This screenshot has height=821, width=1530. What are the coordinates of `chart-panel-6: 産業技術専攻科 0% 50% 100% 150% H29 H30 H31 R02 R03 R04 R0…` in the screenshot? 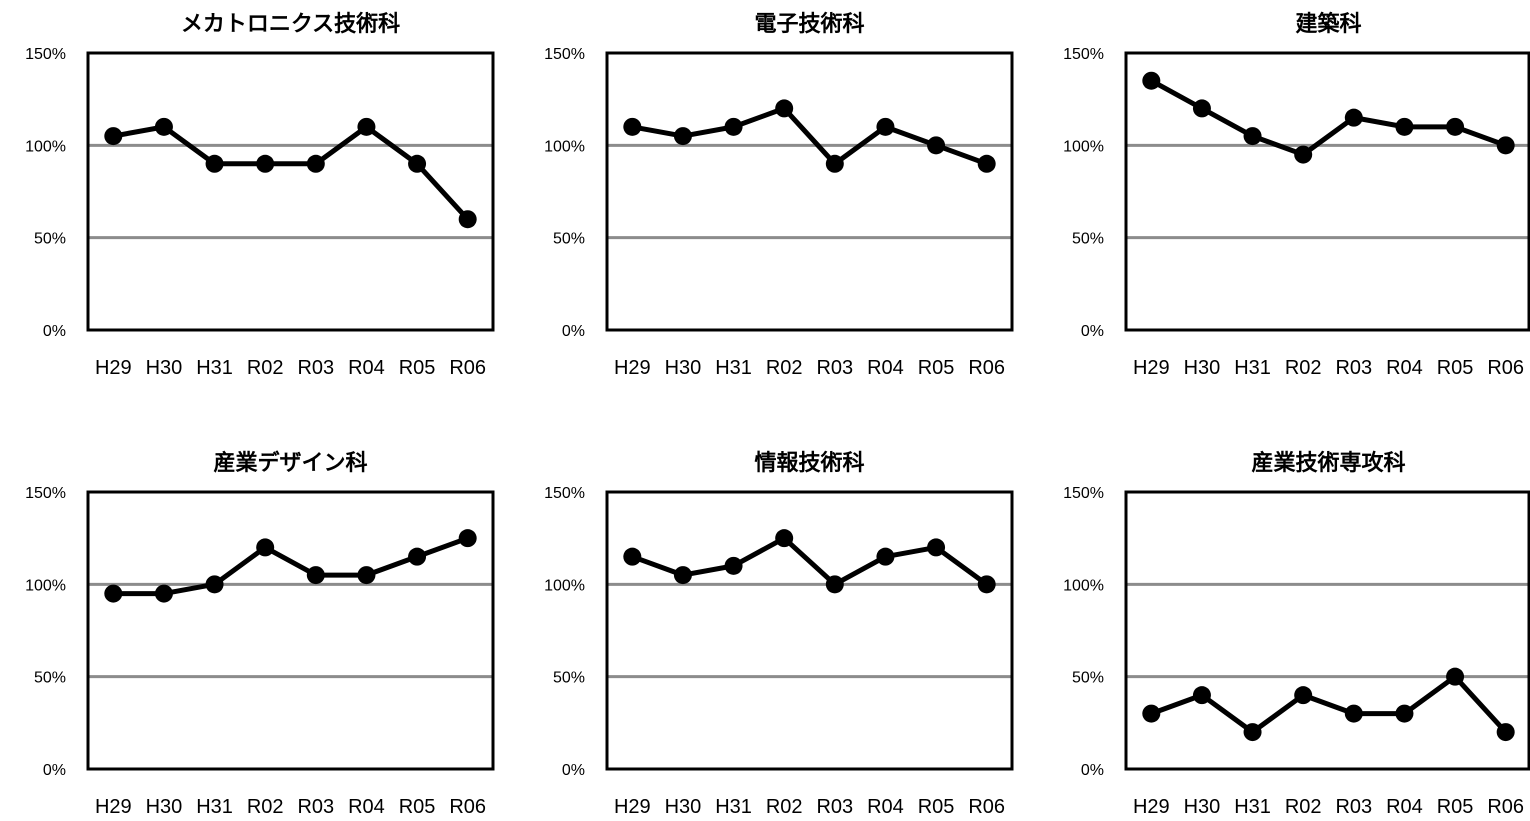 It's located at (1296, 634).